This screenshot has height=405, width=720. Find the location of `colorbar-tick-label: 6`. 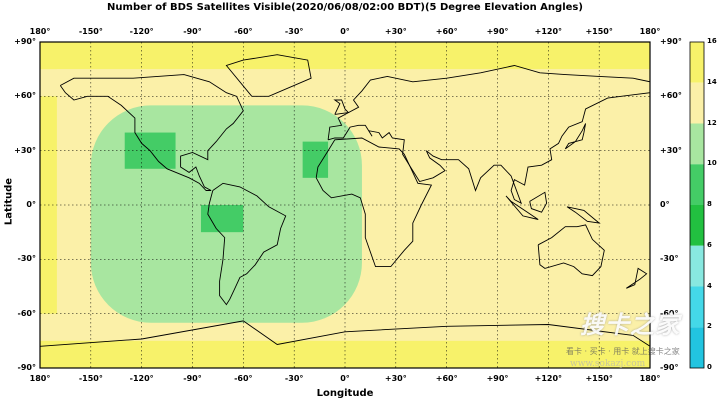

colorbar-tick-label: 6 is located at coordinates (709, 244).